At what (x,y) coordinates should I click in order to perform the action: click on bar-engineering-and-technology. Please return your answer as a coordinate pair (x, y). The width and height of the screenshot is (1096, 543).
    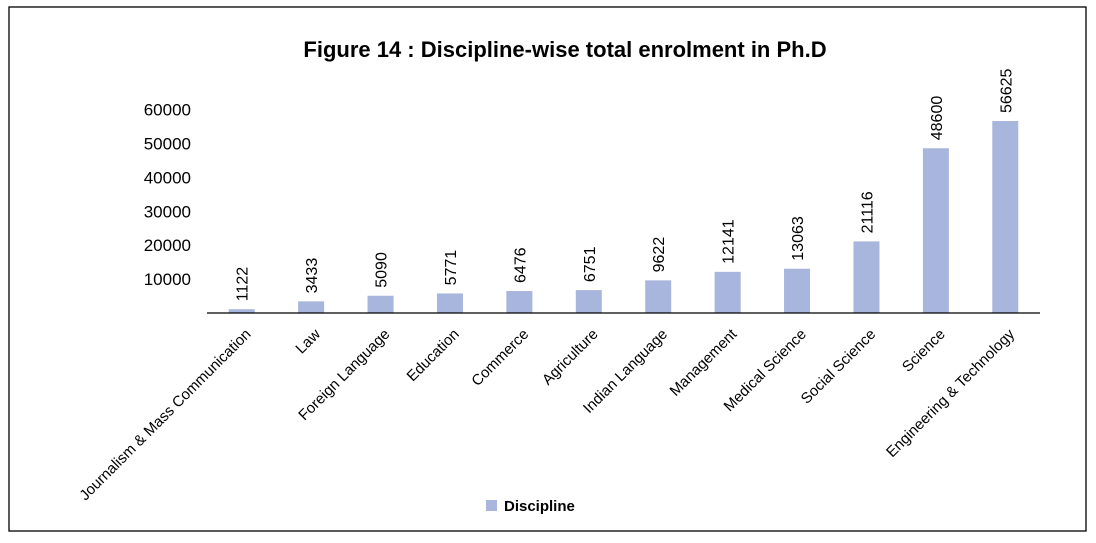
    Looking at the image, I should click on (1005, 217).